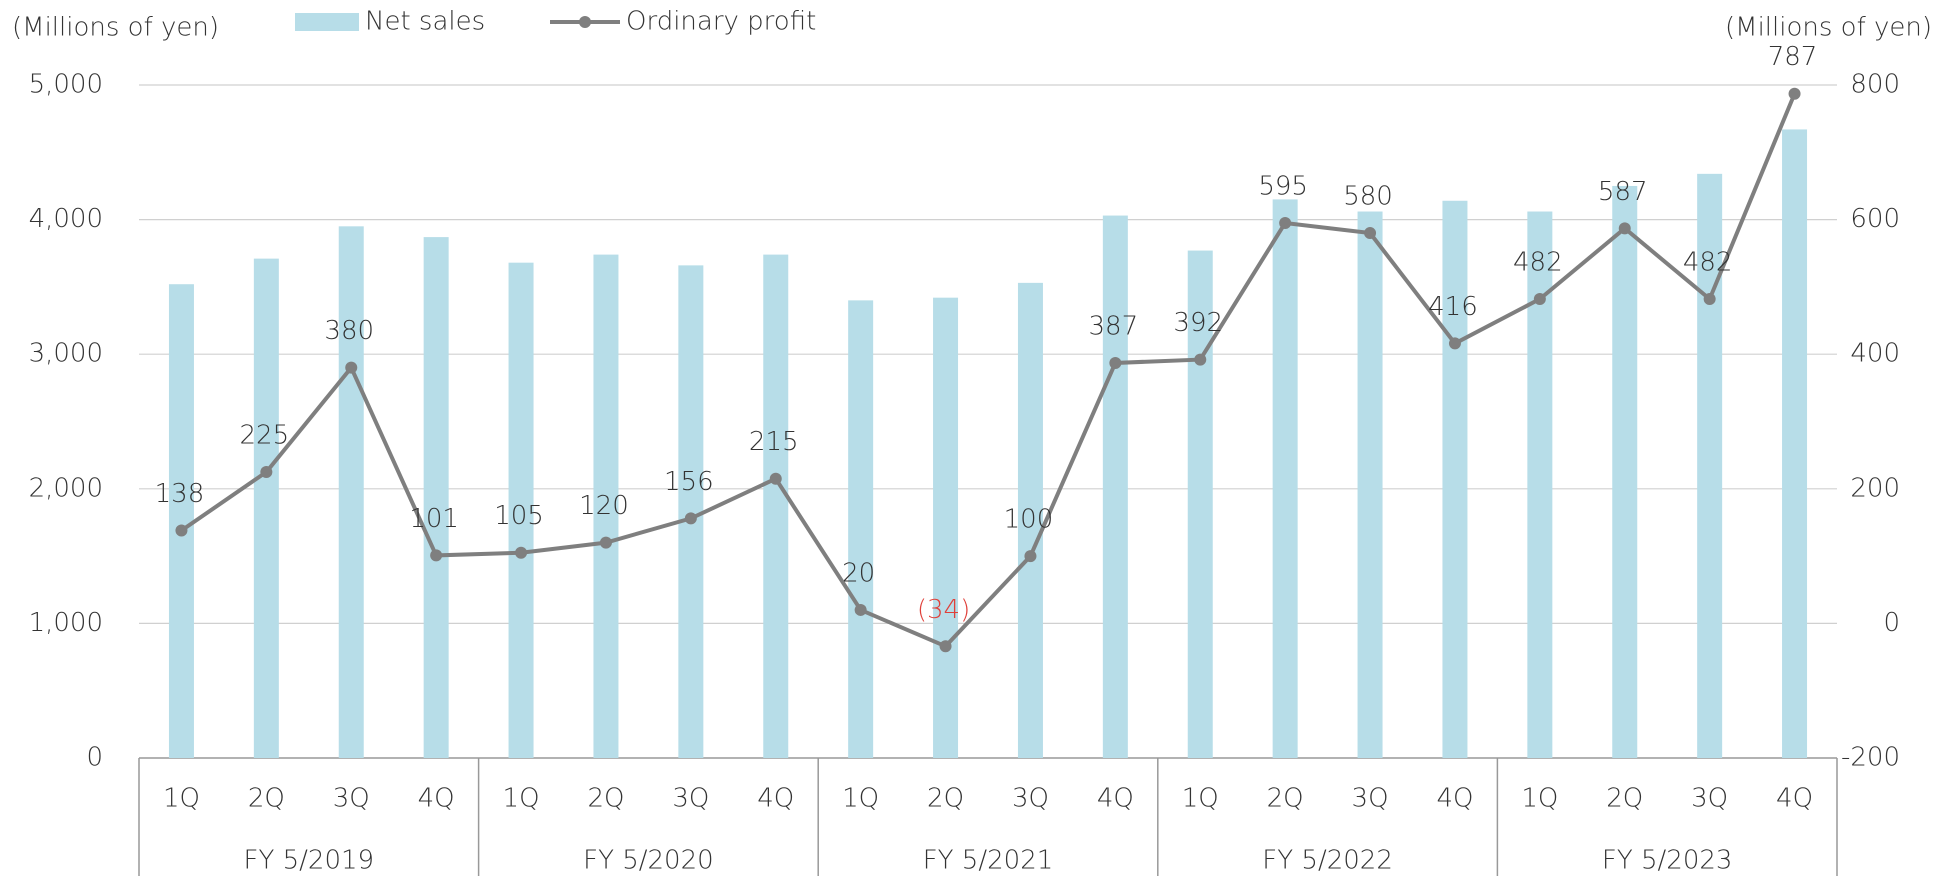  I want to click on data-label: 380, so click(349, 331).